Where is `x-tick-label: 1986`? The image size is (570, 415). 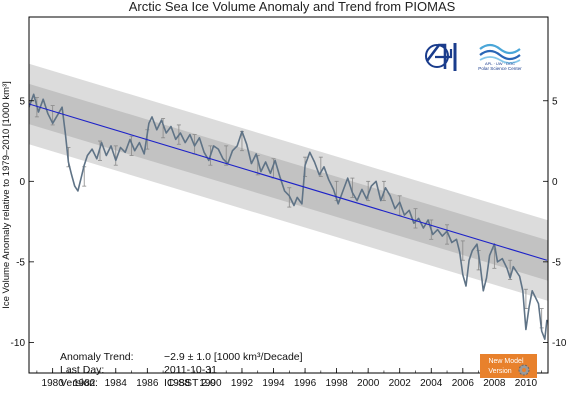
x-tick-label: 1986 is located at coordinates (147, 383).